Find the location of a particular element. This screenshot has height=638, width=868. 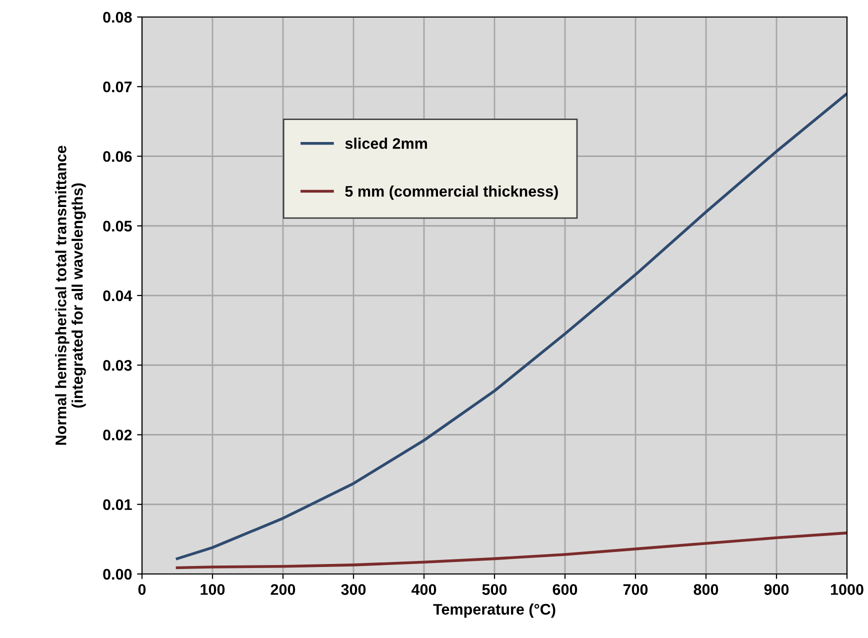

x-axis-title: Temperature (°C) is located at coordinates (494, 611).